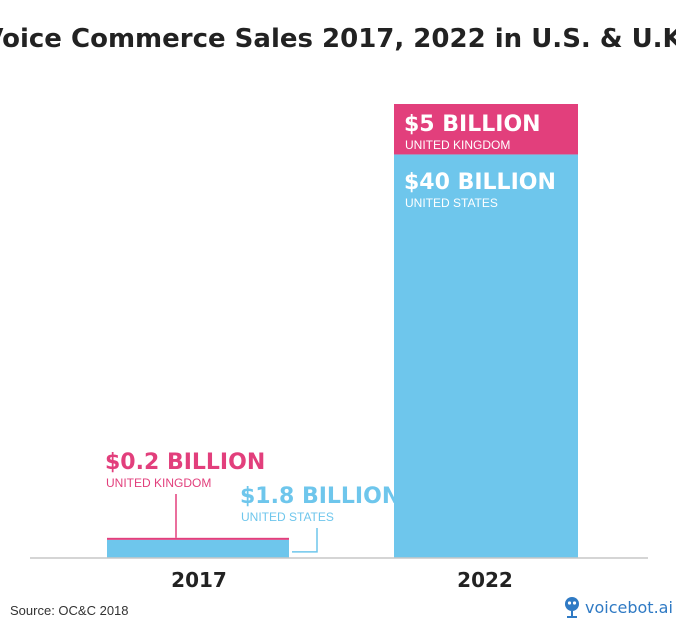  Describe the element at coordinates (485, 580) in the screenshot. I see `x-tick-label-2022: 2022` at that location.